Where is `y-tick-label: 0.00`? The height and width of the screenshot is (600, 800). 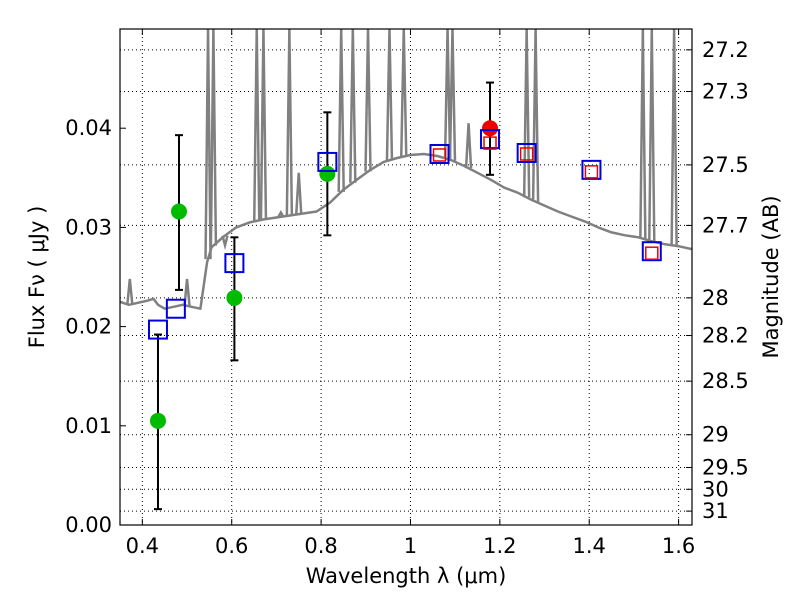
y-tick-label: 0.00 is located at coordinates (88, 525).